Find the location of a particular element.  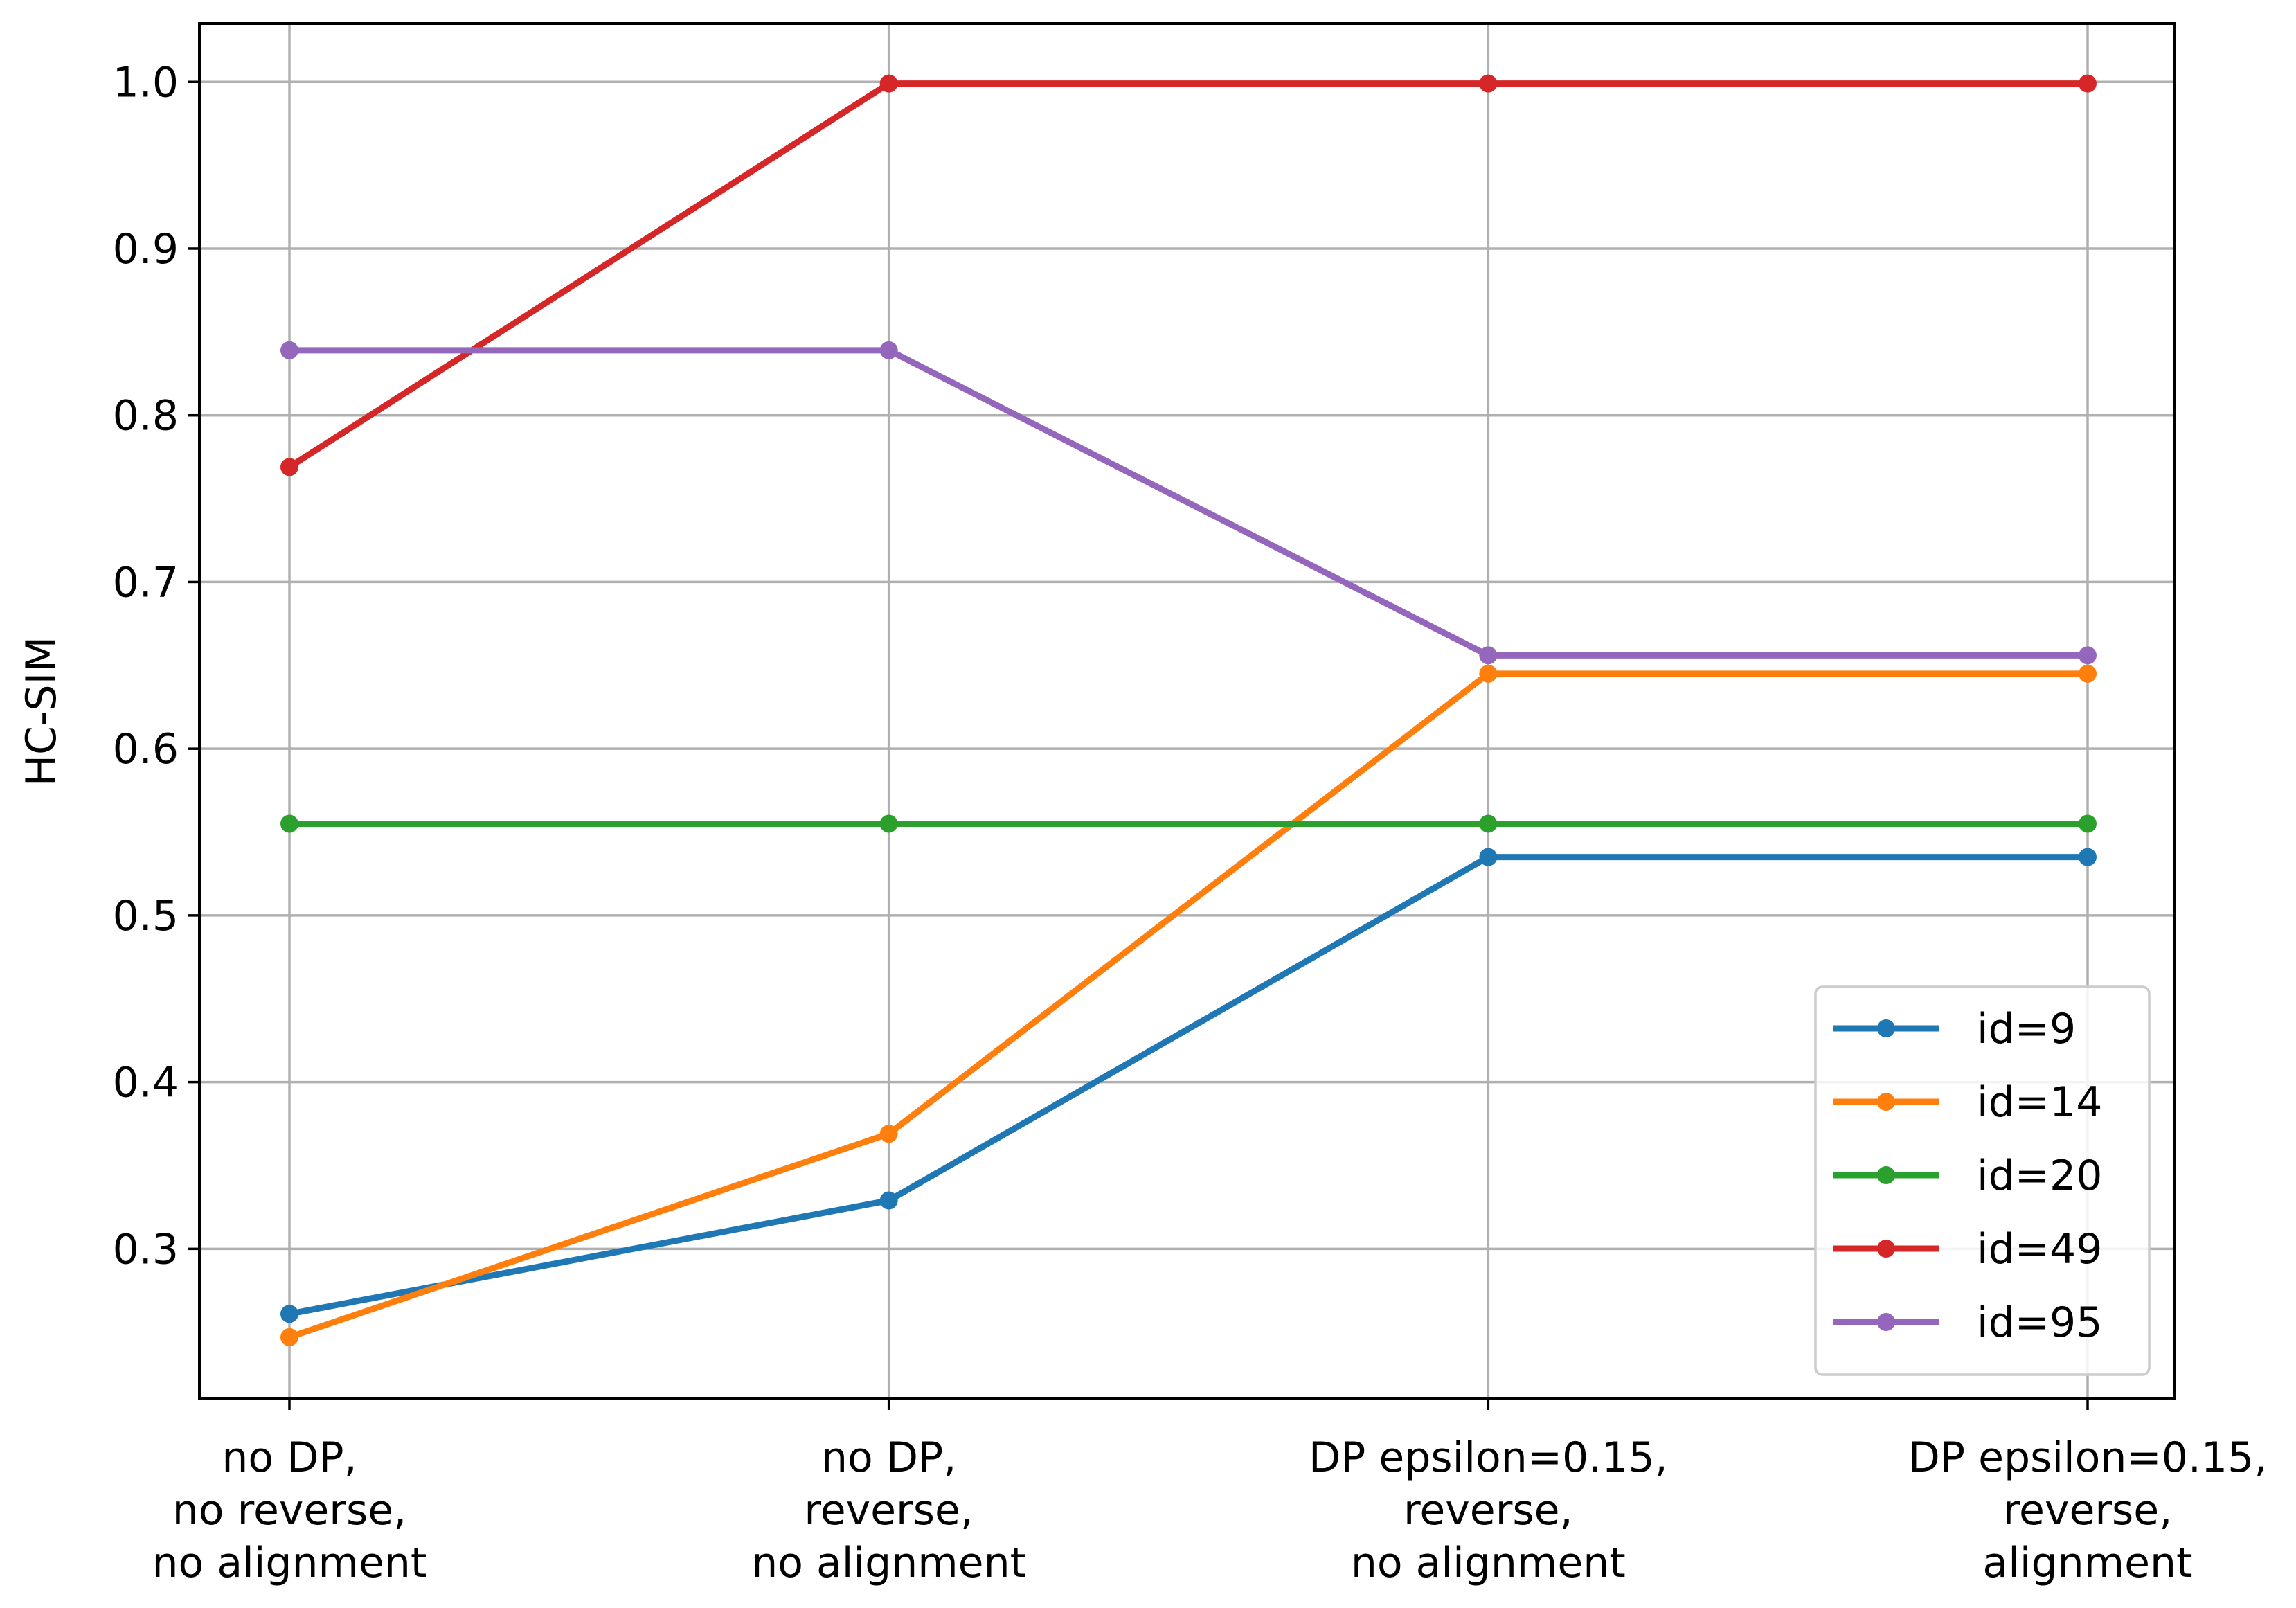

y-tick-label: 0.8 is located at coordinates (146, 416).